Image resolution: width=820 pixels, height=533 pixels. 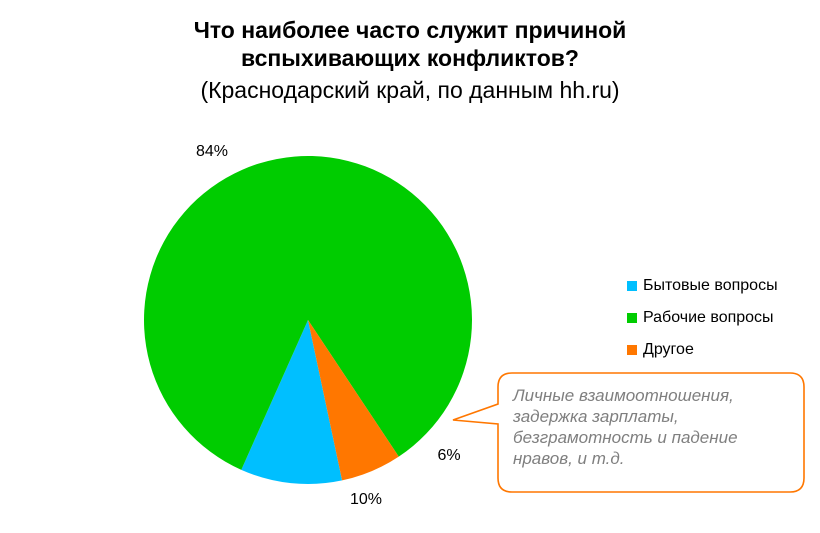 What do you see at coordinates (410, 58) in the screenshot?
I see `chart-title-line-2: вспыхивающих конфликтов?` at bounding box center [410, 58].